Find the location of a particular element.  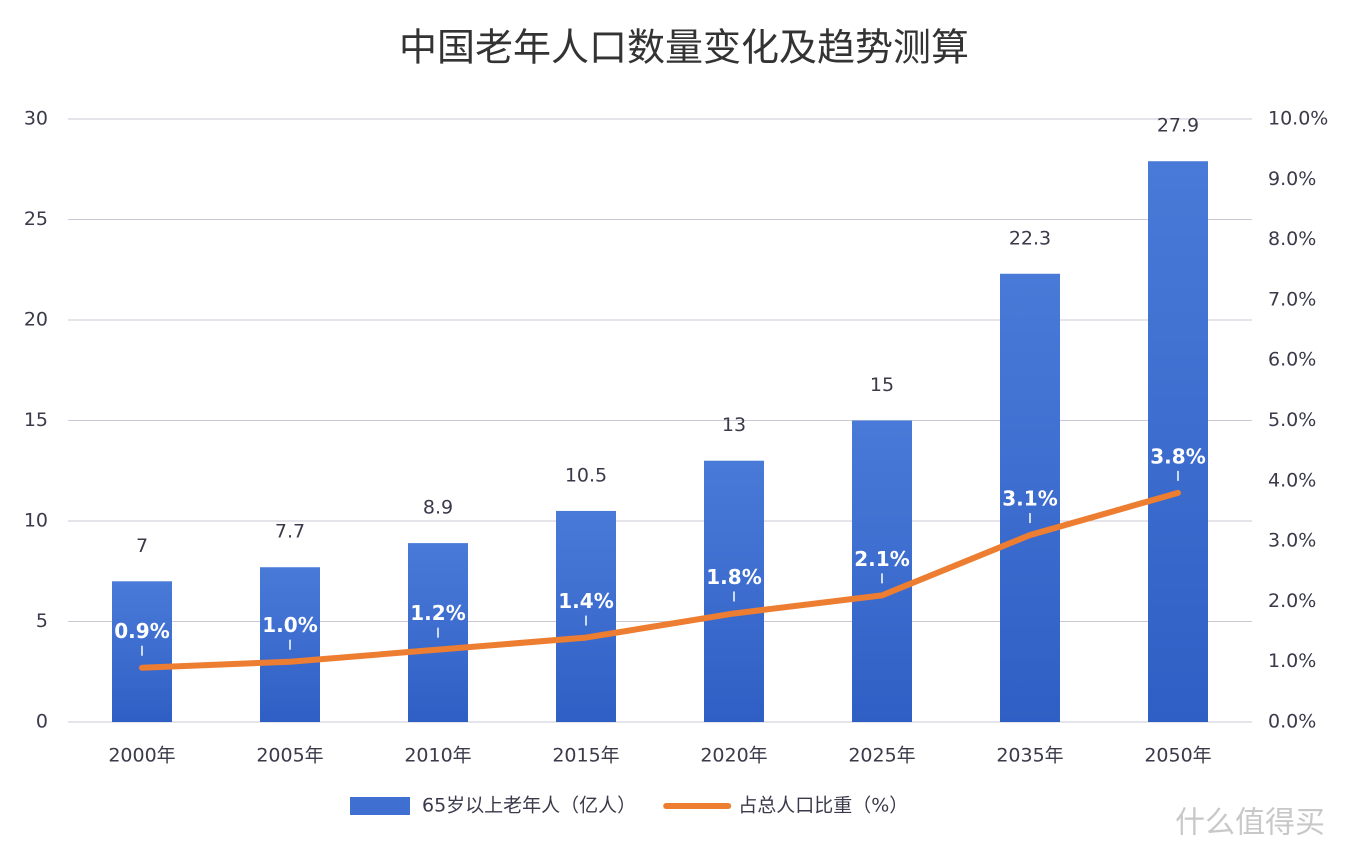

line-value-label: 2.1% is located at coordinates (881, 559).